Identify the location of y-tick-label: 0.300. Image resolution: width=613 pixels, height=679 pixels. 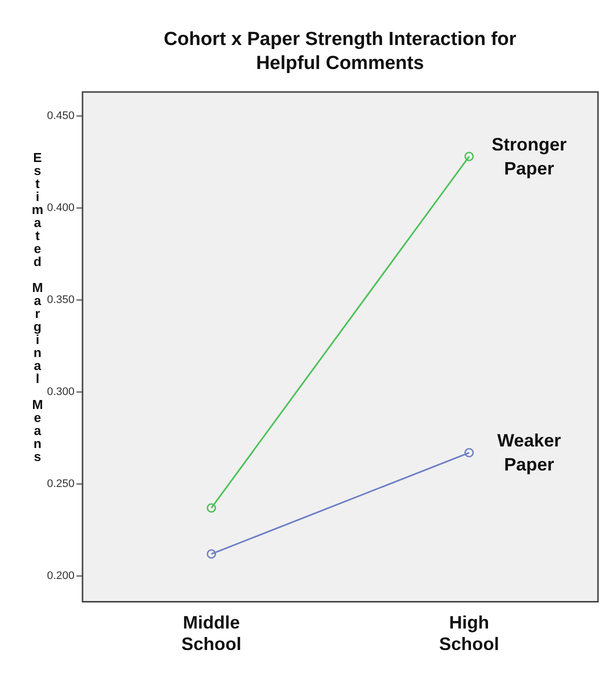
(60, 392).